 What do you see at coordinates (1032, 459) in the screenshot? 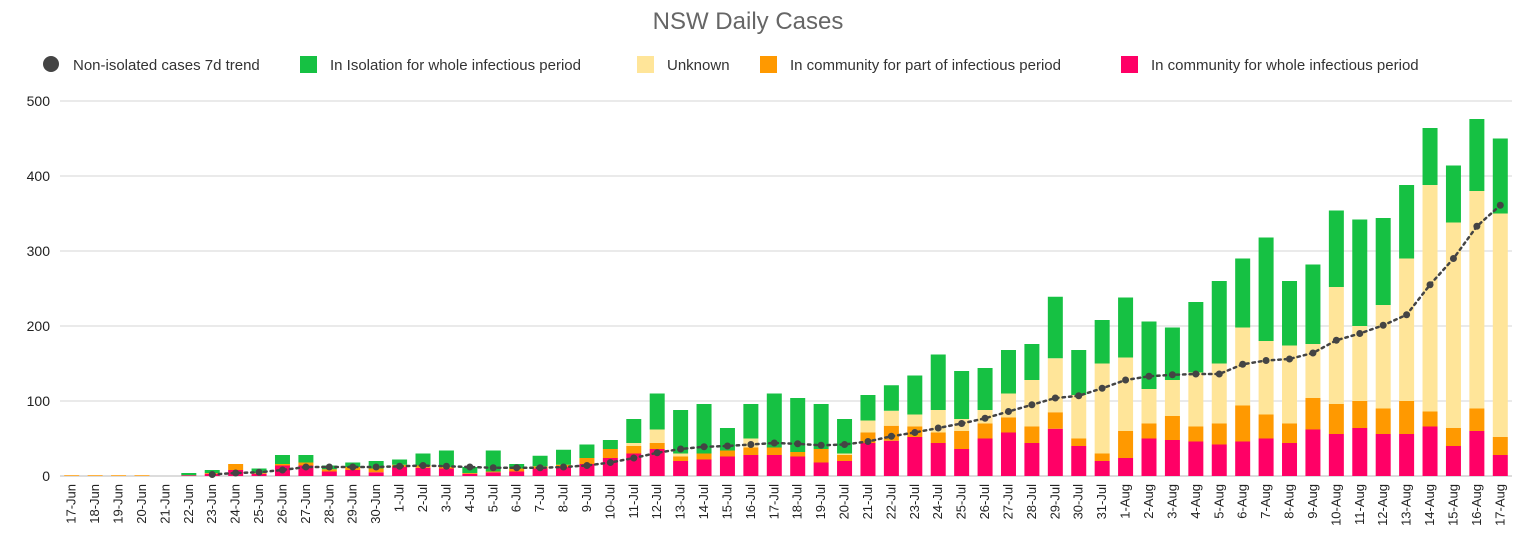
I see `bar-segment-s0-28-Jul` at bounding box center [1032, 459].